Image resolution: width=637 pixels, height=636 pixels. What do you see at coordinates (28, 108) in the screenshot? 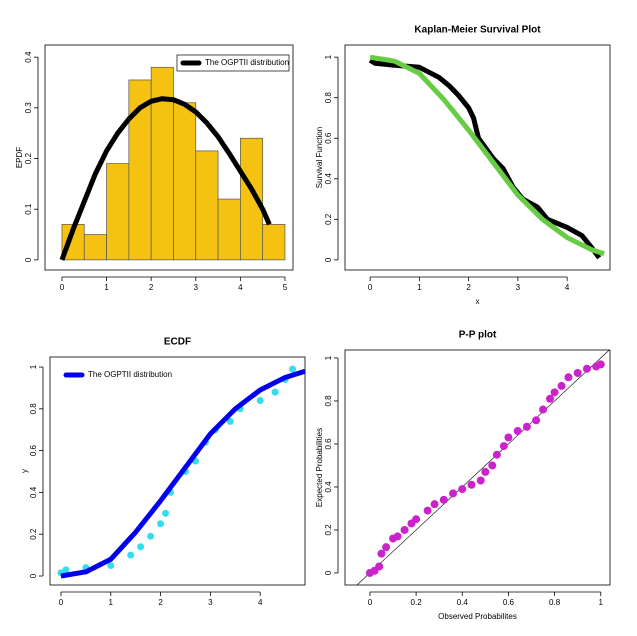
I see `y-tick-label: 0.3` at bounding box center [28, 108].